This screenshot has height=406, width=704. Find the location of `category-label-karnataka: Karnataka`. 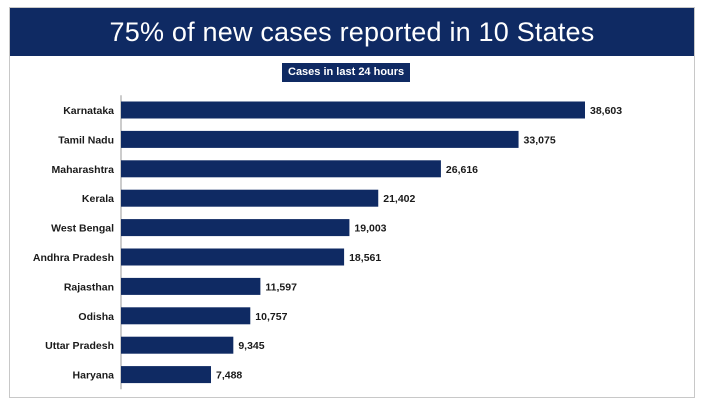

category-label-karnataka: Karnataka is located at coordinates (88, 111).